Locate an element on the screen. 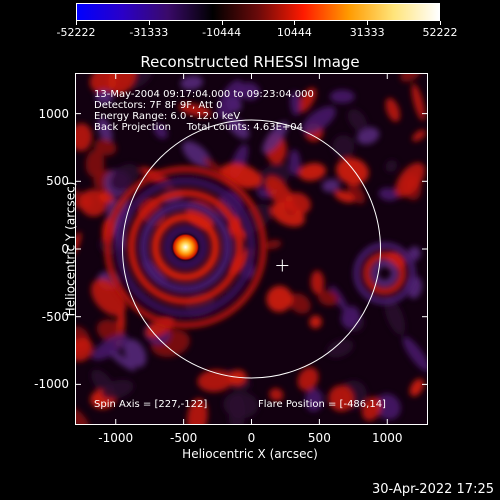  colorbar-tick-label: -52222 is located at coordinates (76, 32).